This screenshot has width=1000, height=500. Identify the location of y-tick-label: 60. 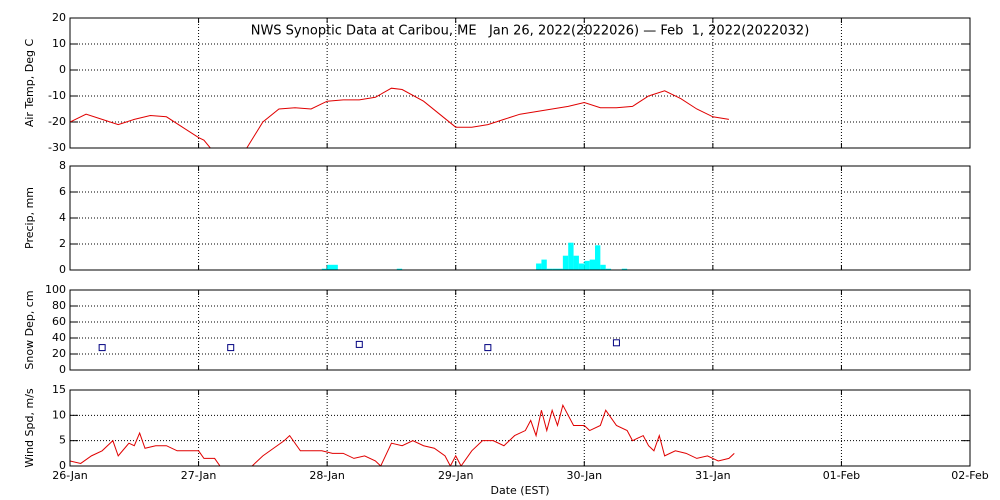
(59, 321).